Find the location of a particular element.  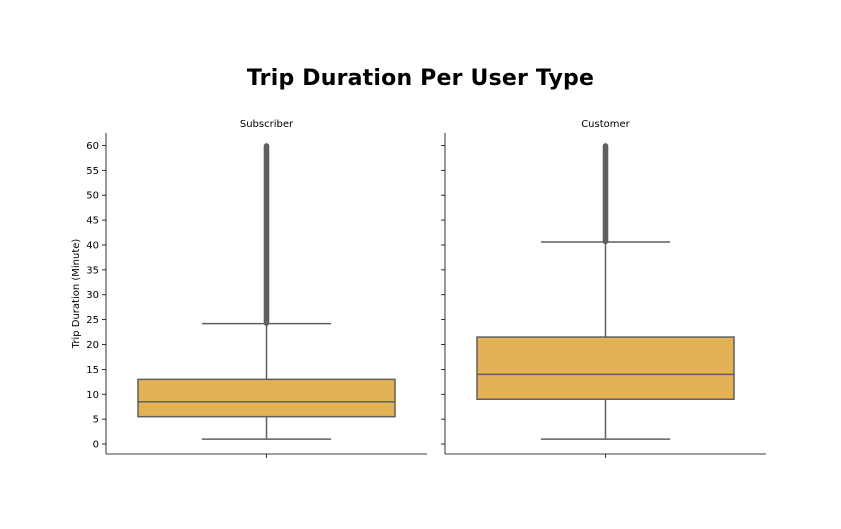

y-tick-label: 15 is located at coordinates (92, 370).